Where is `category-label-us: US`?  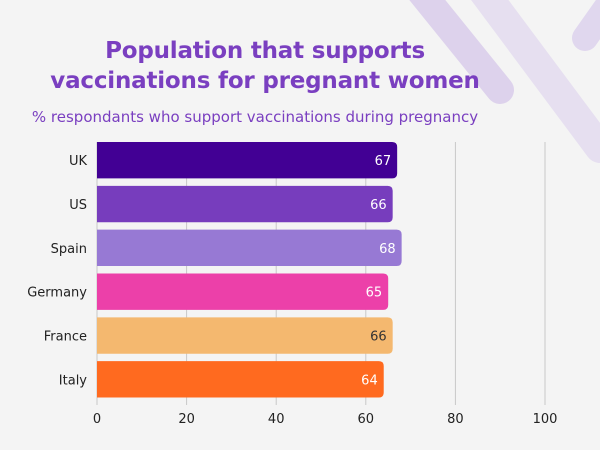 category-label-us: US is located at coordinates (78, 205).